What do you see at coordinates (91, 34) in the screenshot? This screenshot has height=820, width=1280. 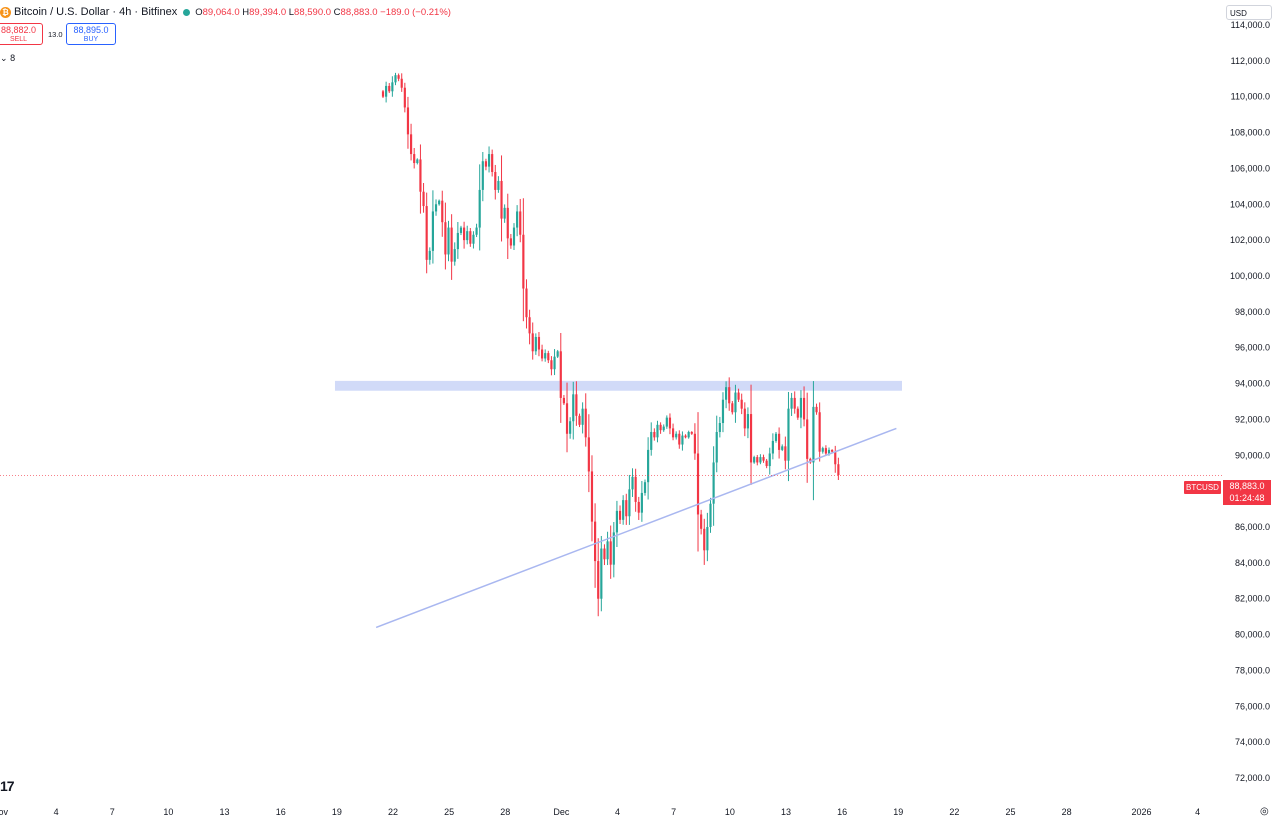 I see `buy-button: 88,895.0 BUY` at bounding box center [91, 34].